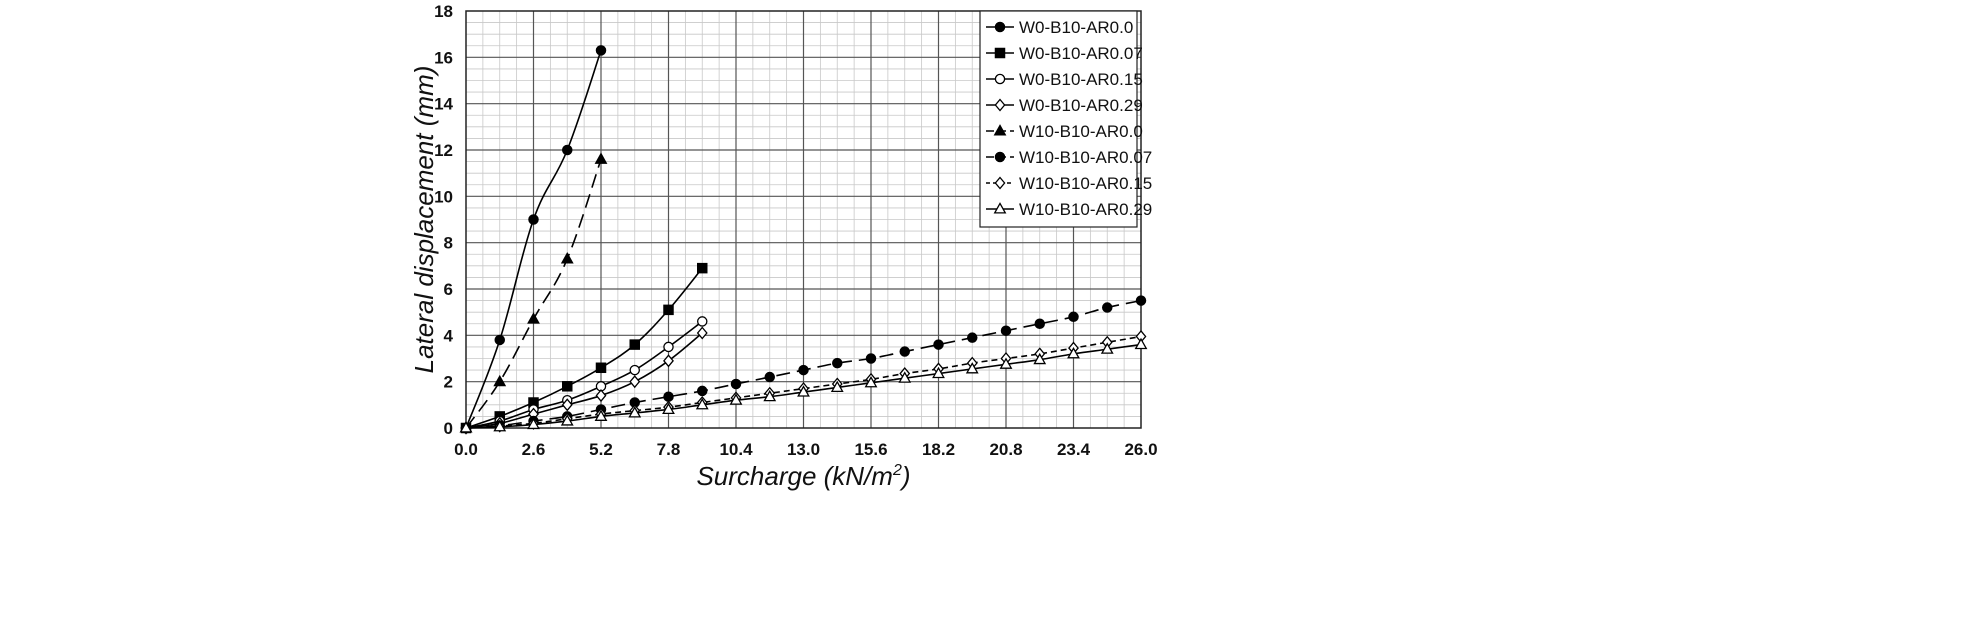  I want to click on x-tick-label: 10.4, so click(736, 449).